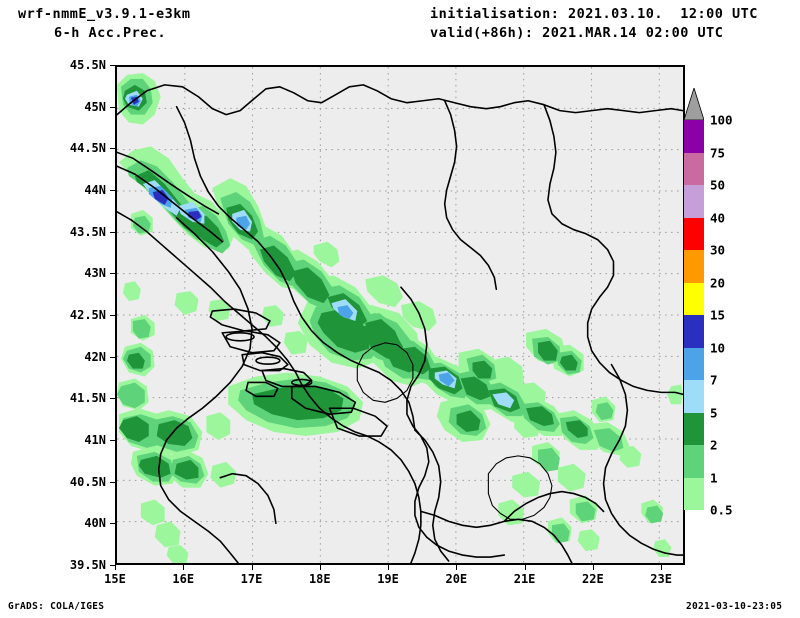 The width and height of the screenshot is (800, 618). What do you see at coordinates (456, 579) in the screenshot?
I see `x-axis-label: 20E` at bounding box center [456, 579].